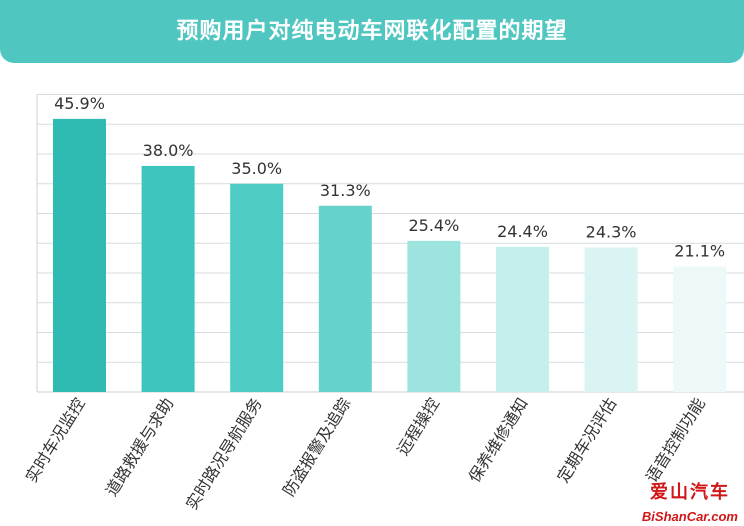 This screenshot has height=526, width=744. Describe the element at coordinates (345, 190) in the screenshot. I see `data-label-4: 31.3%` at that location.